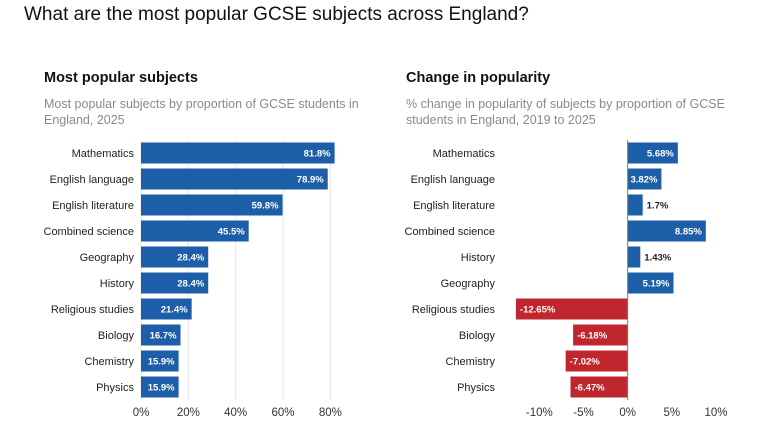 The height and width of the screenshot is (432, 768). Describe the element at coordinates (478, 78) in the screenshot. I see `chart-title: Change in popularity` at that location.